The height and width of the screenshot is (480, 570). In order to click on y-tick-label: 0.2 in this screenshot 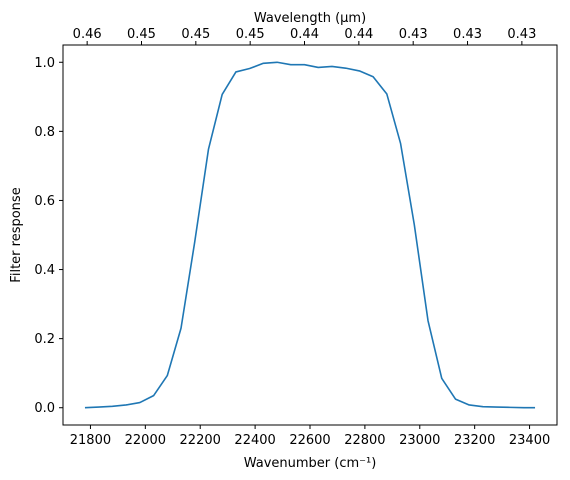, I will do `click(44, 339)`.